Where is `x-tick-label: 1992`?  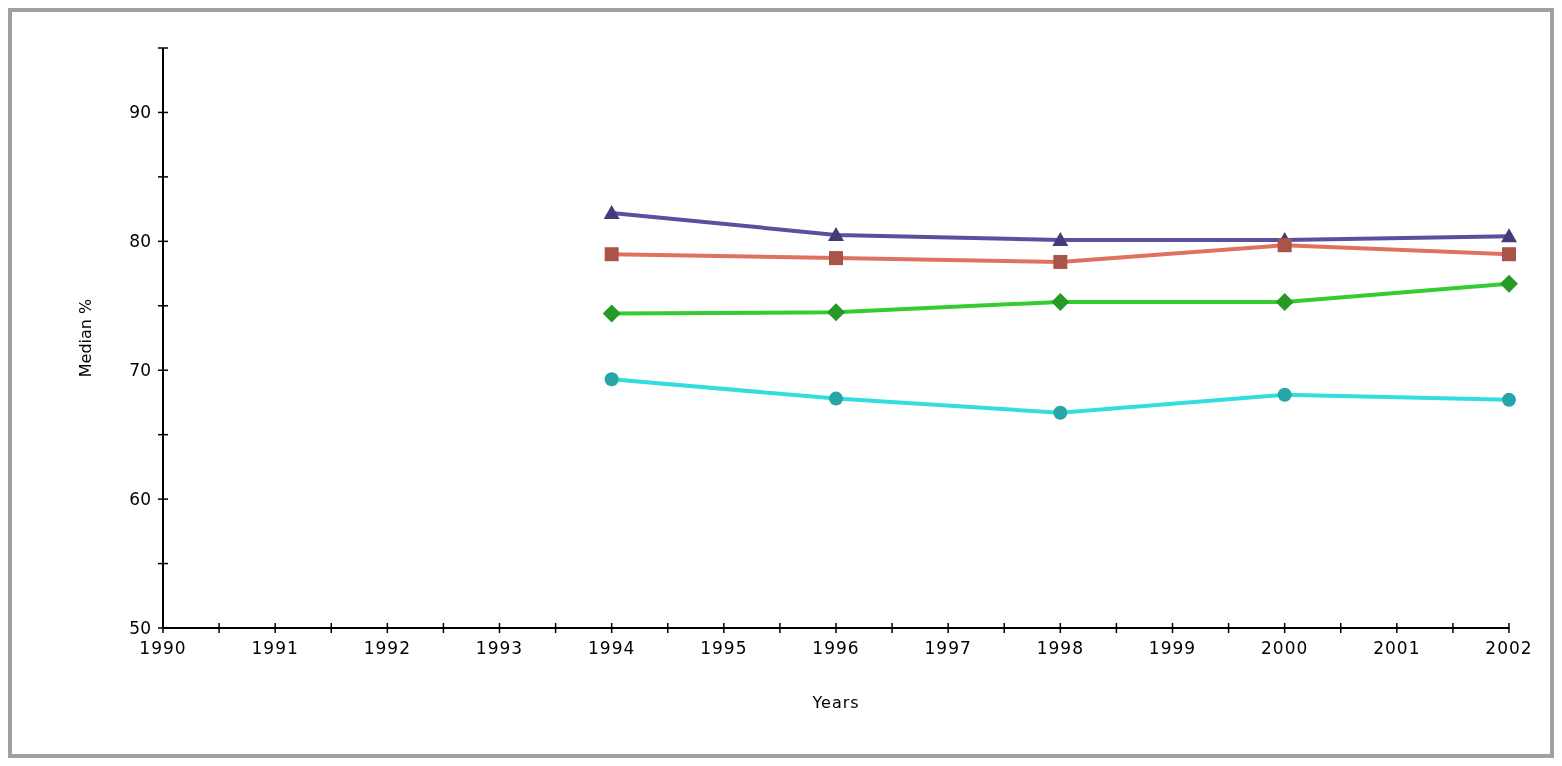
x-tick-label: 1992 is located at coordinates (387, 648).